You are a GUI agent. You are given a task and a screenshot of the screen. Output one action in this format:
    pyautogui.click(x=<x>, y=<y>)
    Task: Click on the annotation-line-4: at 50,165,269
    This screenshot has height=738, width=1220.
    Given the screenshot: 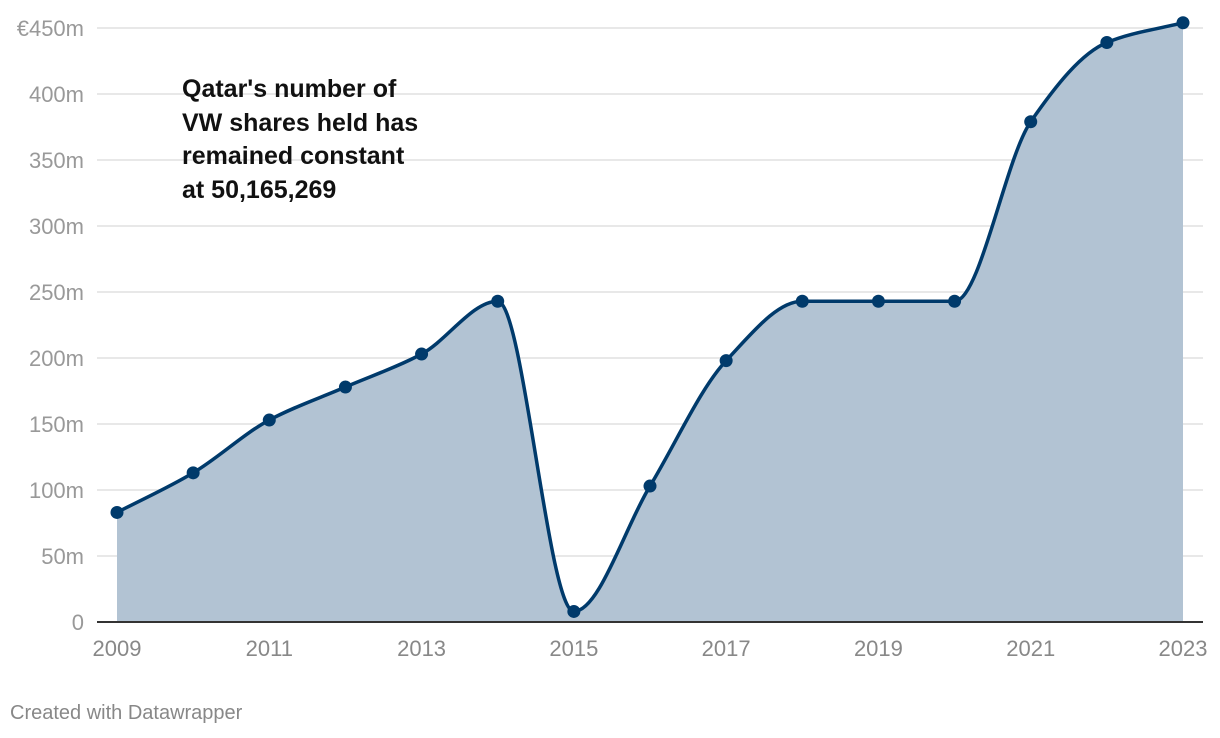 What is the action you would take?
    pyautogui.click(x=259, y=189)
    